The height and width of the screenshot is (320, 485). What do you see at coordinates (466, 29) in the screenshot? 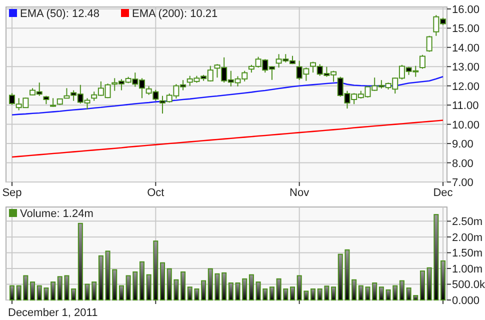
I see `y-tick-label: 15.00` at bounding box center [466, 29].